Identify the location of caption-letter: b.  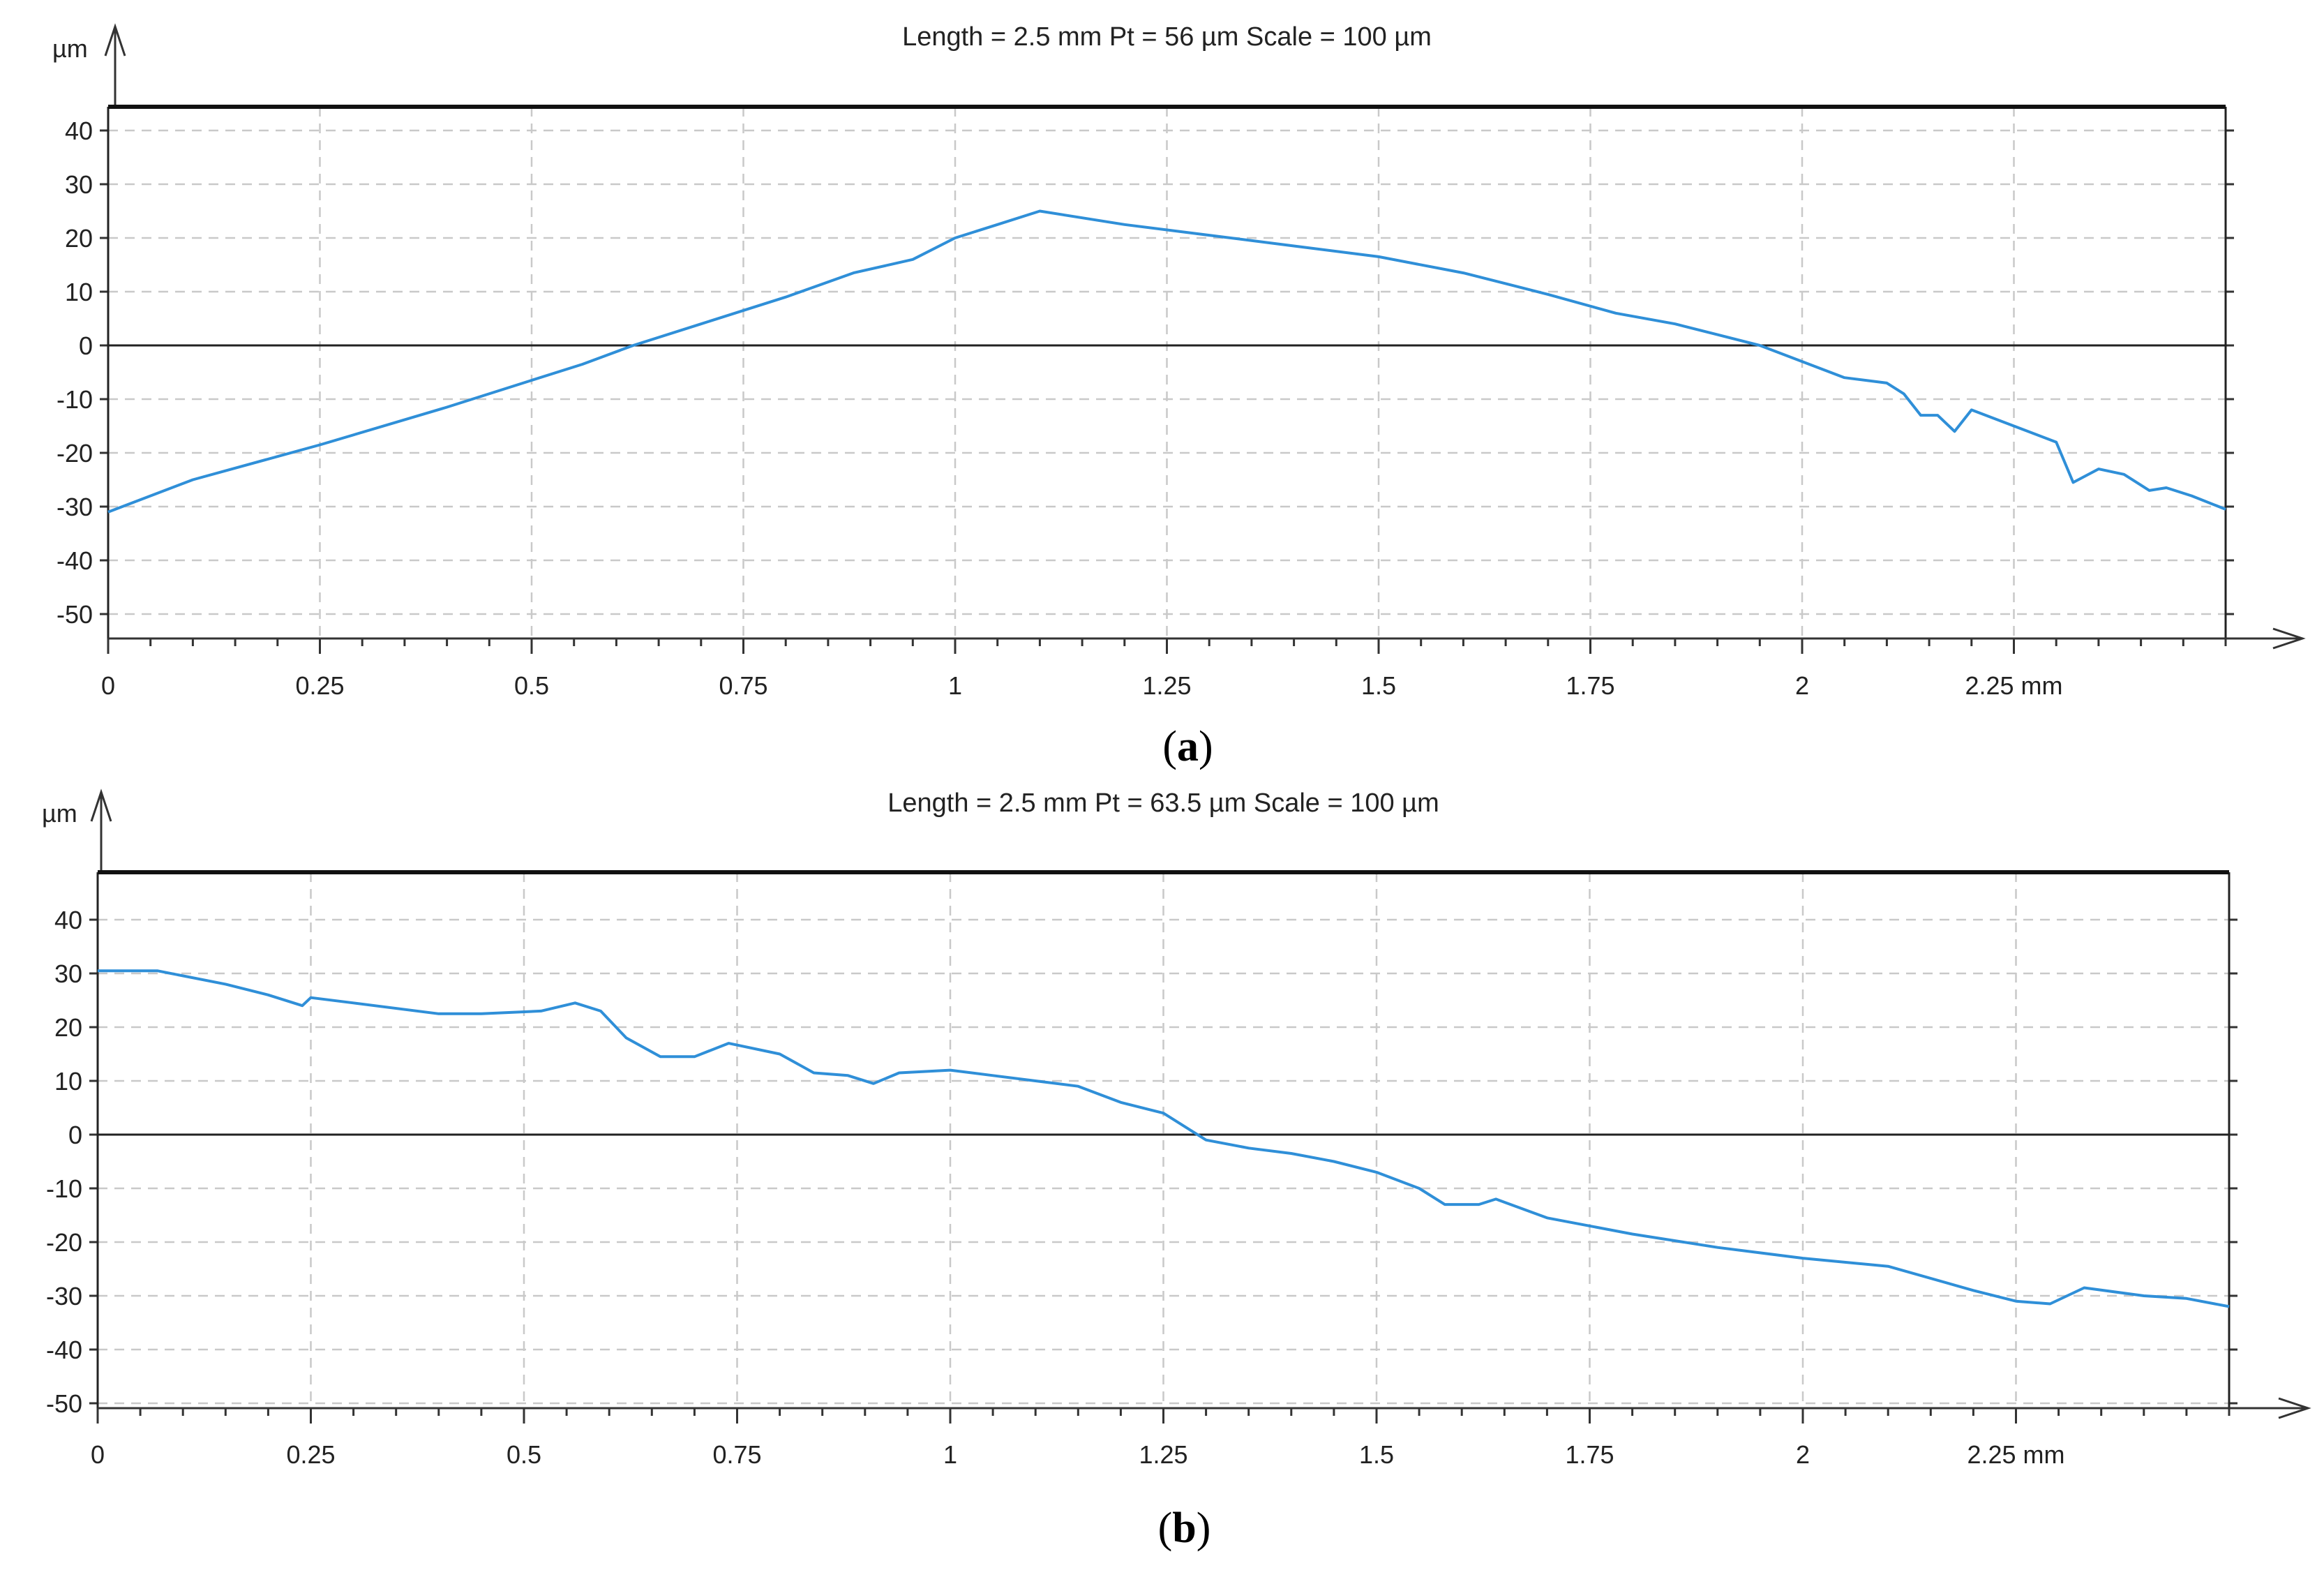
(1184, 1528).